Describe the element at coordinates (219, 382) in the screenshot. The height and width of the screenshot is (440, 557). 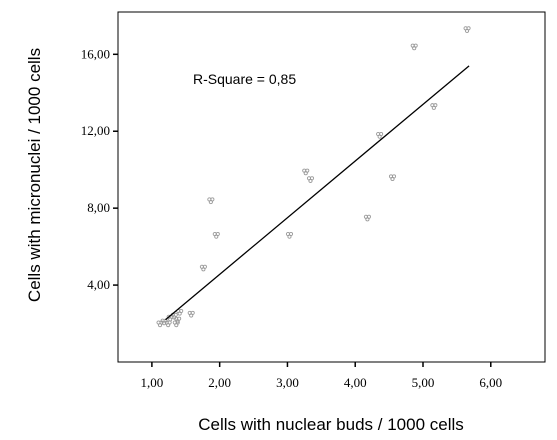
I see `x-tick-label: 2,00` at that location.